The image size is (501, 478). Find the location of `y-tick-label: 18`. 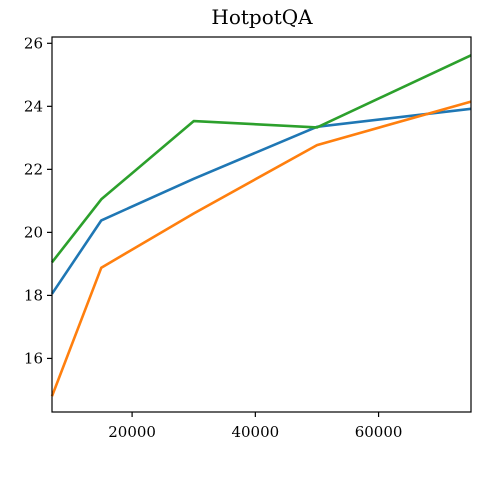

y-tick-label: 18 is located at coordinates (33, 295).